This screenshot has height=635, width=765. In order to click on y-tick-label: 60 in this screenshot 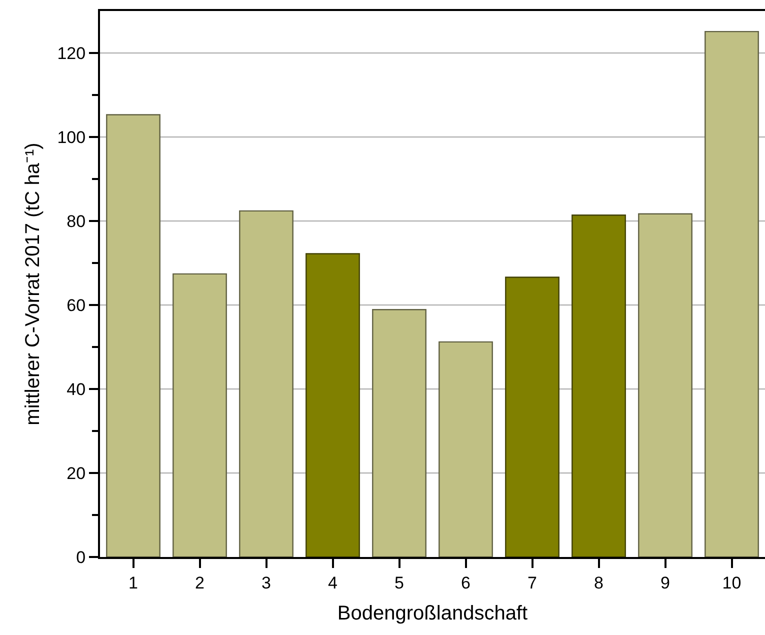, I will do `click(76, 305)`.